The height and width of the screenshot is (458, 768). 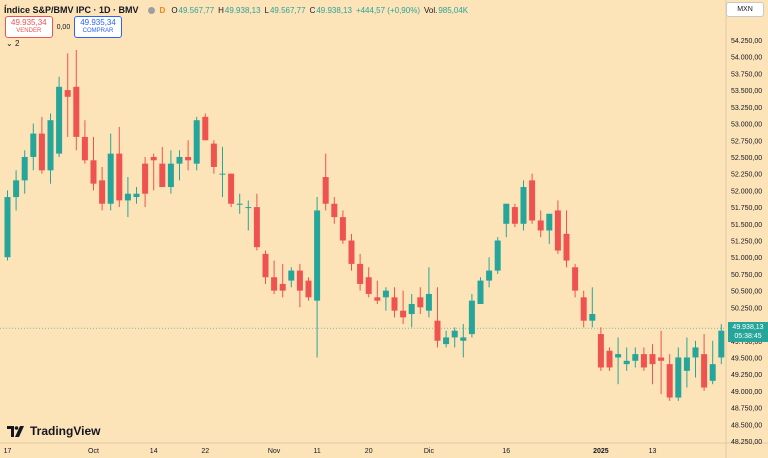 I want to click on buy-button: 49.935,34 COMPRAR, so click(x=98, y=27).